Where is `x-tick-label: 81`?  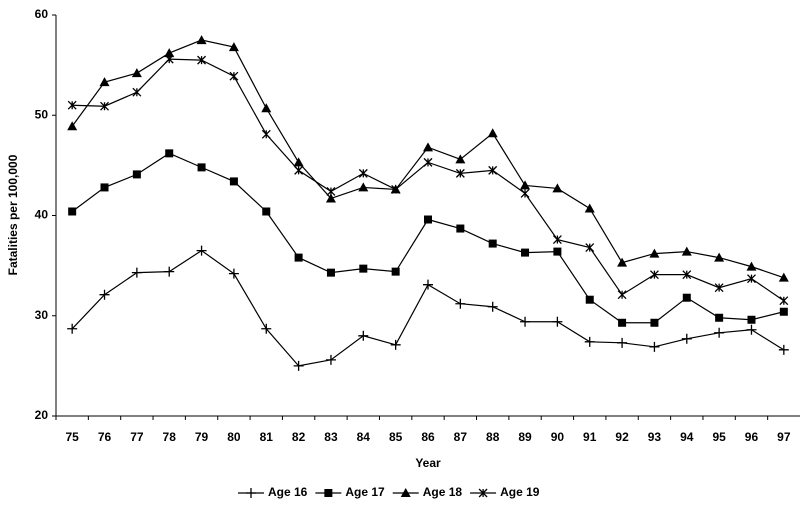 x-tick-label: 81 is located at coordinates (267, 437).